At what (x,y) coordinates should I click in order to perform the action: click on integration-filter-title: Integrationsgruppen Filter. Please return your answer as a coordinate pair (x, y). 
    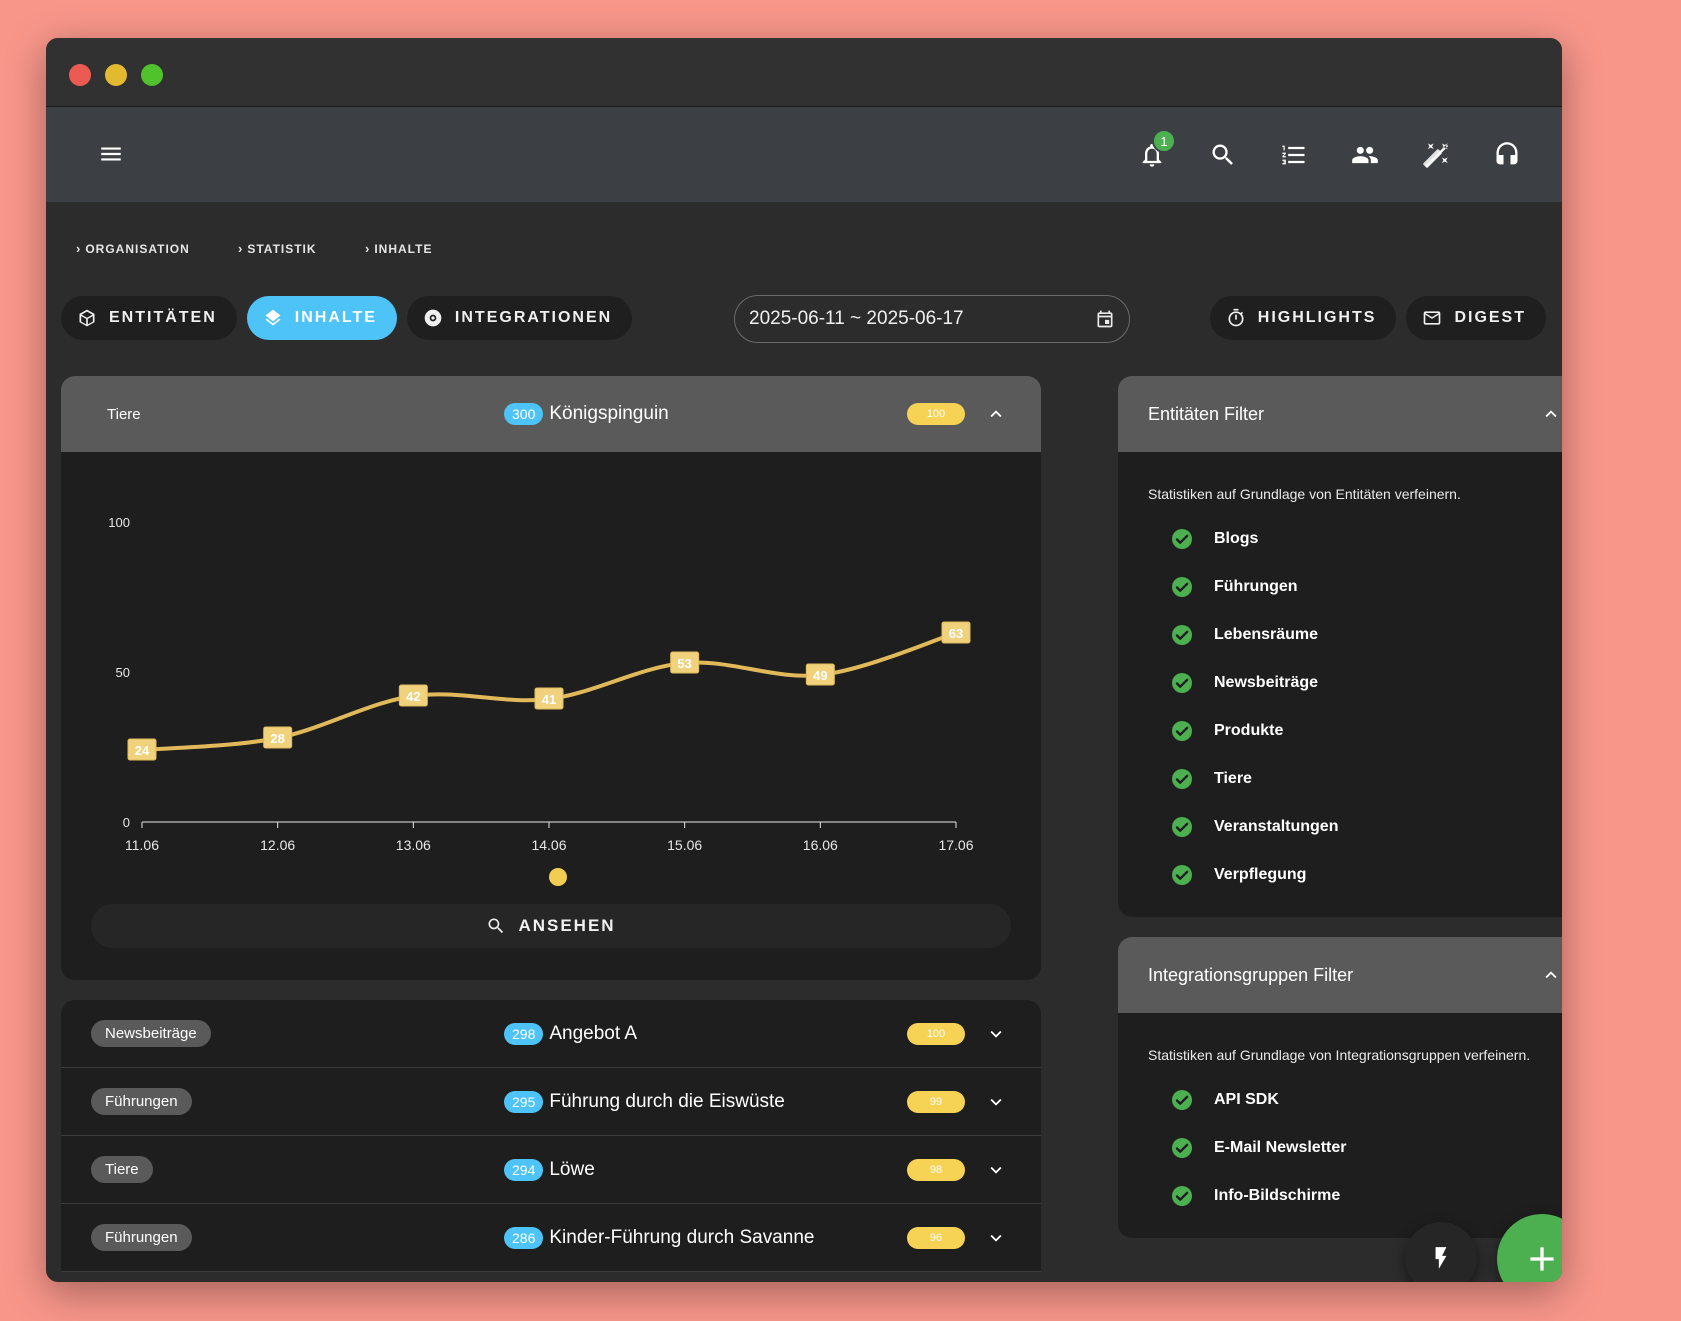
    Looking at the image, I should click on (1251, 974).